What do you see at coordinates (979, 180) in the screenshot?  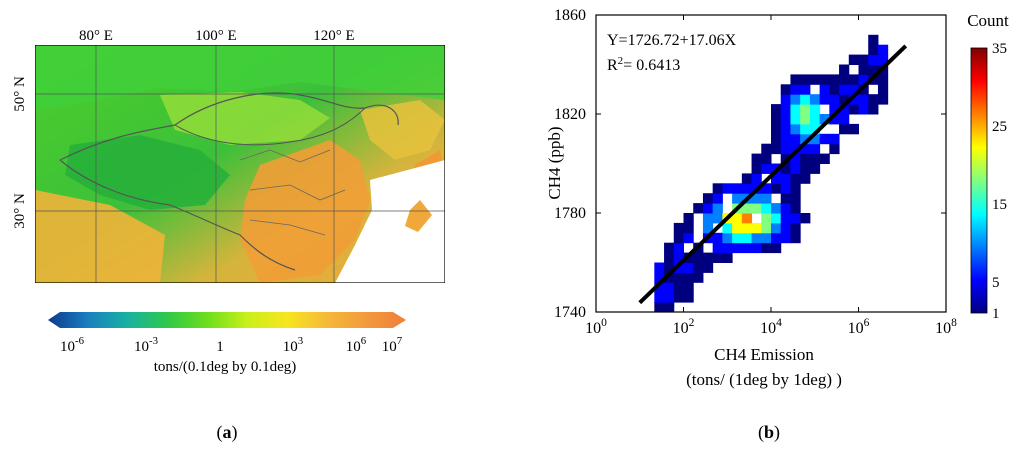 I see `colorbar-b-bar` at bounding box center [979, 180].